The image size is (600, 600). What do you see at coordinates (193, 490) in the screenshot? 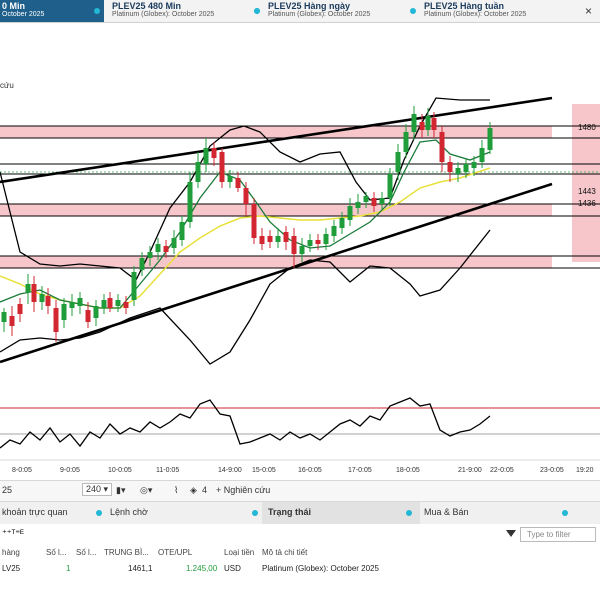
I see `layers-icon: ◈` at bounding box center [193, 490].